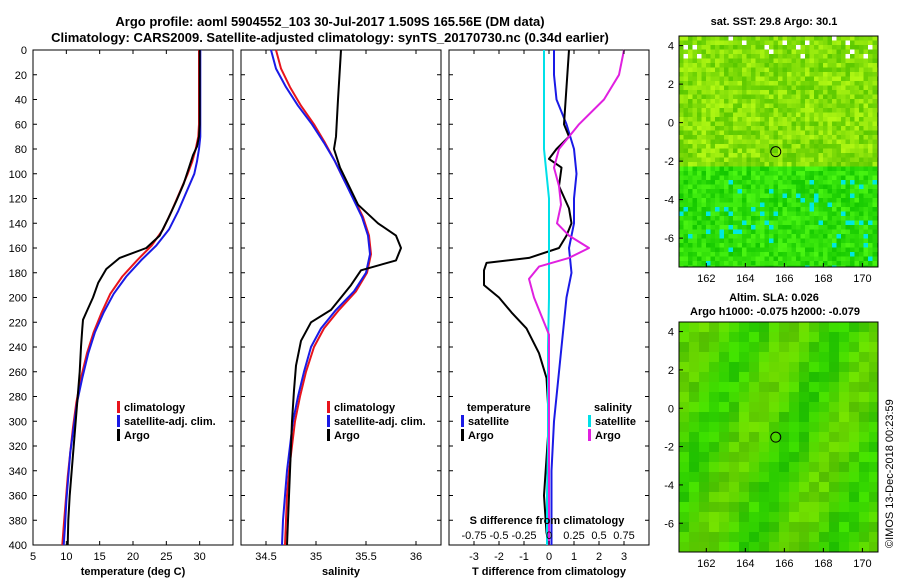 Image resolution: width=900 pixels, height=580 pixels. What do you see at coordinates (18, 175) in the screenshot?
I see `depth-tick-label: 100` at bounding box center [18, 175].